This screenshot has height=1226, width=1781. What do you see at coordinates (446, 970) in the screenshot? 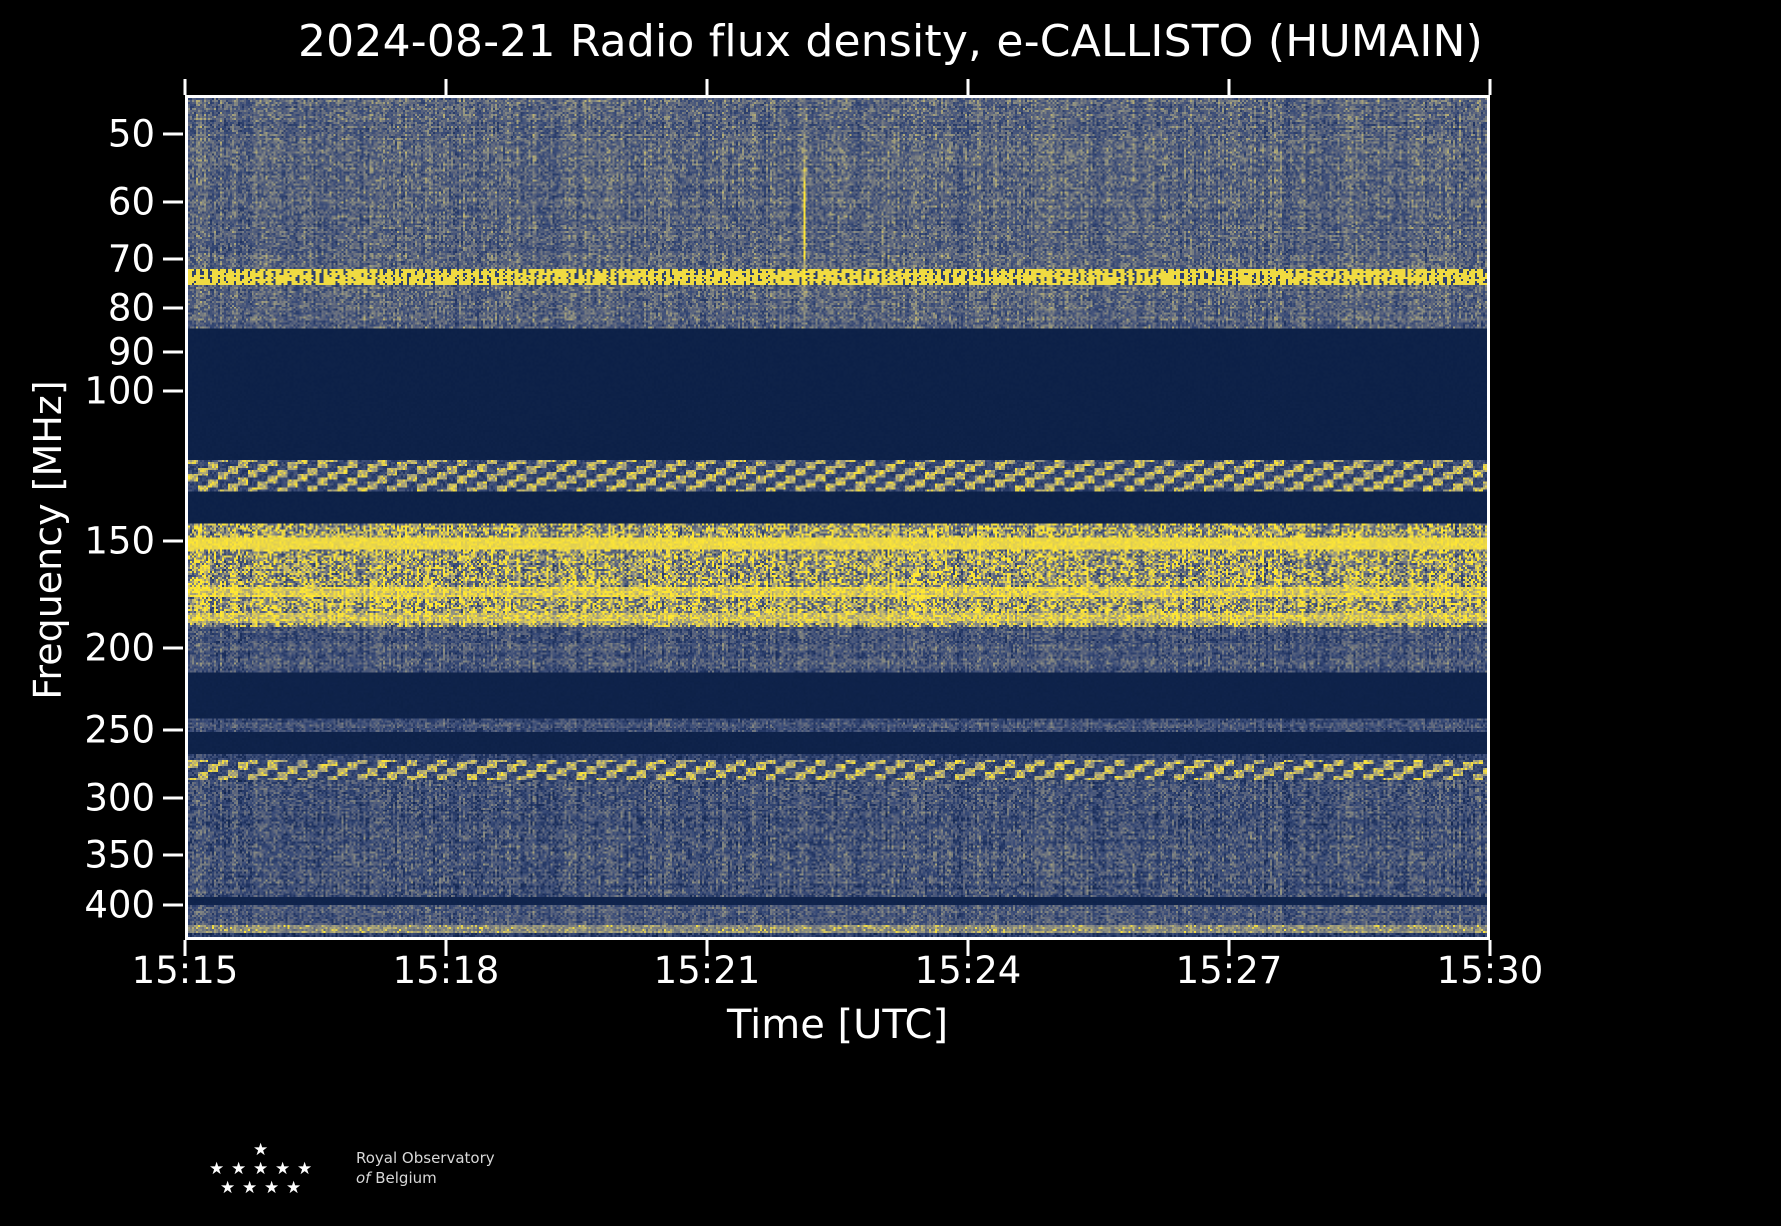
I see `x-tick-label: 15:18` at bounding box center [446, 970].